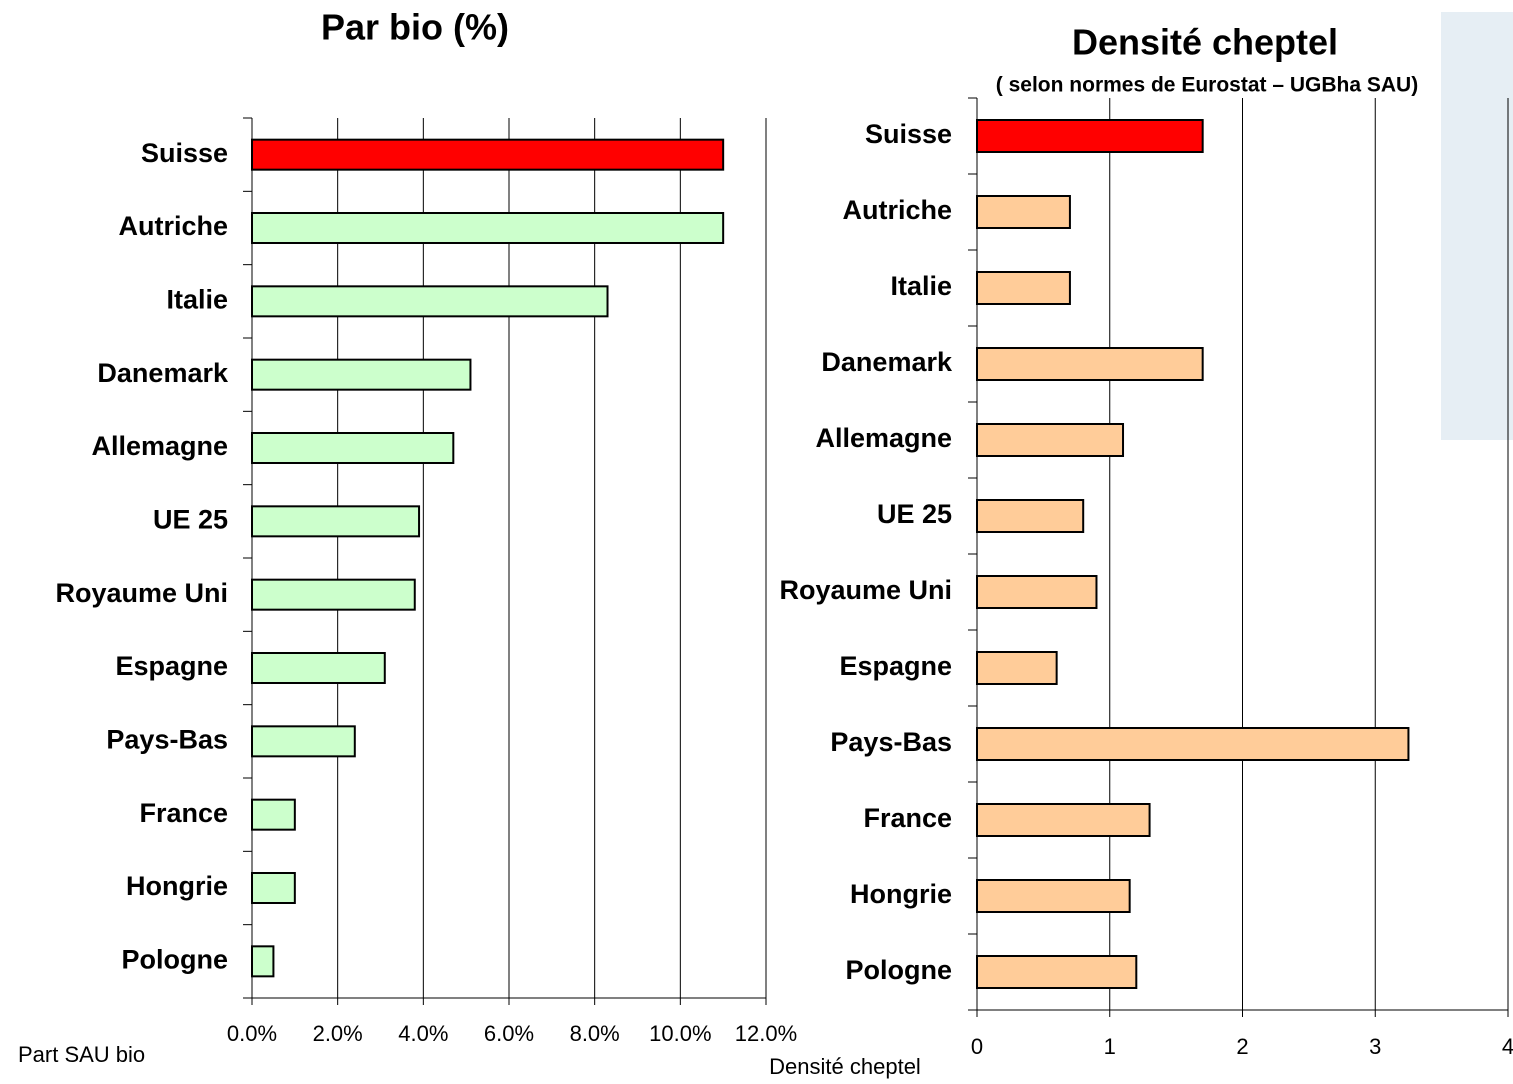 Image resolution: width=1513 pixels, height=1084 pixels. What do you see at coordinates (423, 1033) in the screenshot?
I see `x-tick-label: 4.0%` at bounding box center [423, 1033].